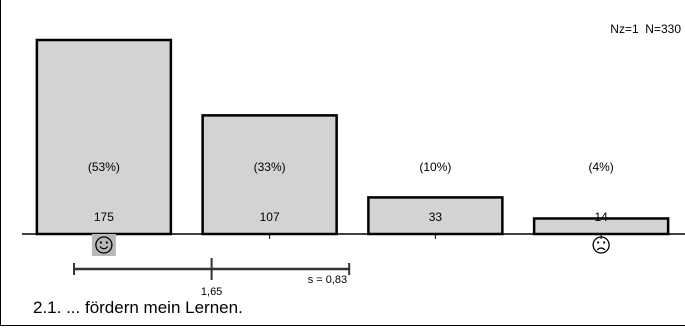  Describe the element at coordinates (138, 307) in the screenshot. I see `item-caption: 2.1. ... fördern mein Lernen.` at that location.